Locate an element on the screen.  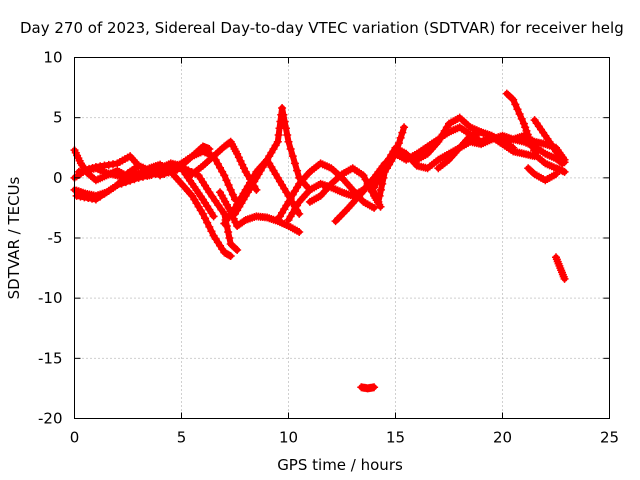
x-tick-label: 25 is located at coordinates (609, 438).